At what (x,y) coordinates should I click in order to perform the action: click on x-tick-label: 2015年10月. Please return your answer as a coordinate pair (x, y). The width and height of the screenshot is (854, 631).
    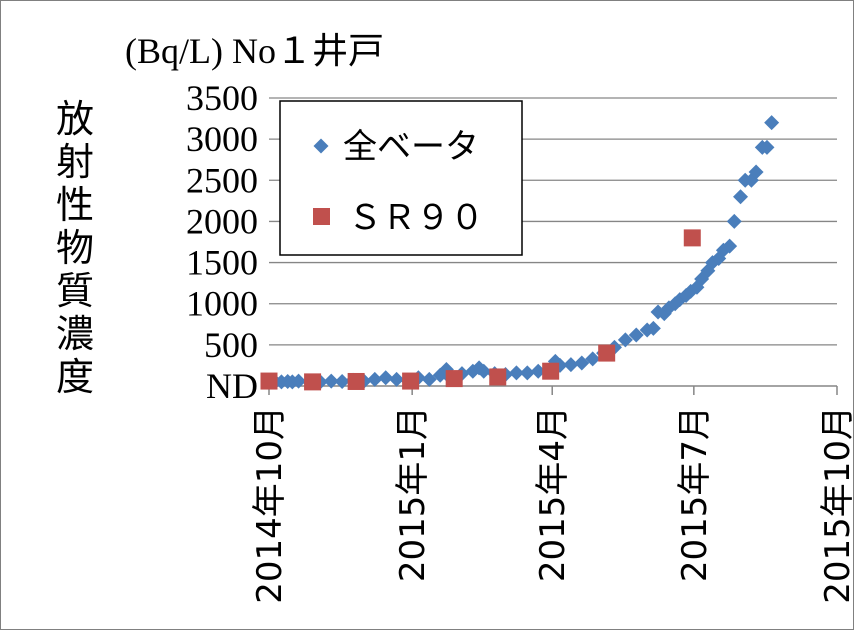
    Looking at the image, I should click on (836, 505).